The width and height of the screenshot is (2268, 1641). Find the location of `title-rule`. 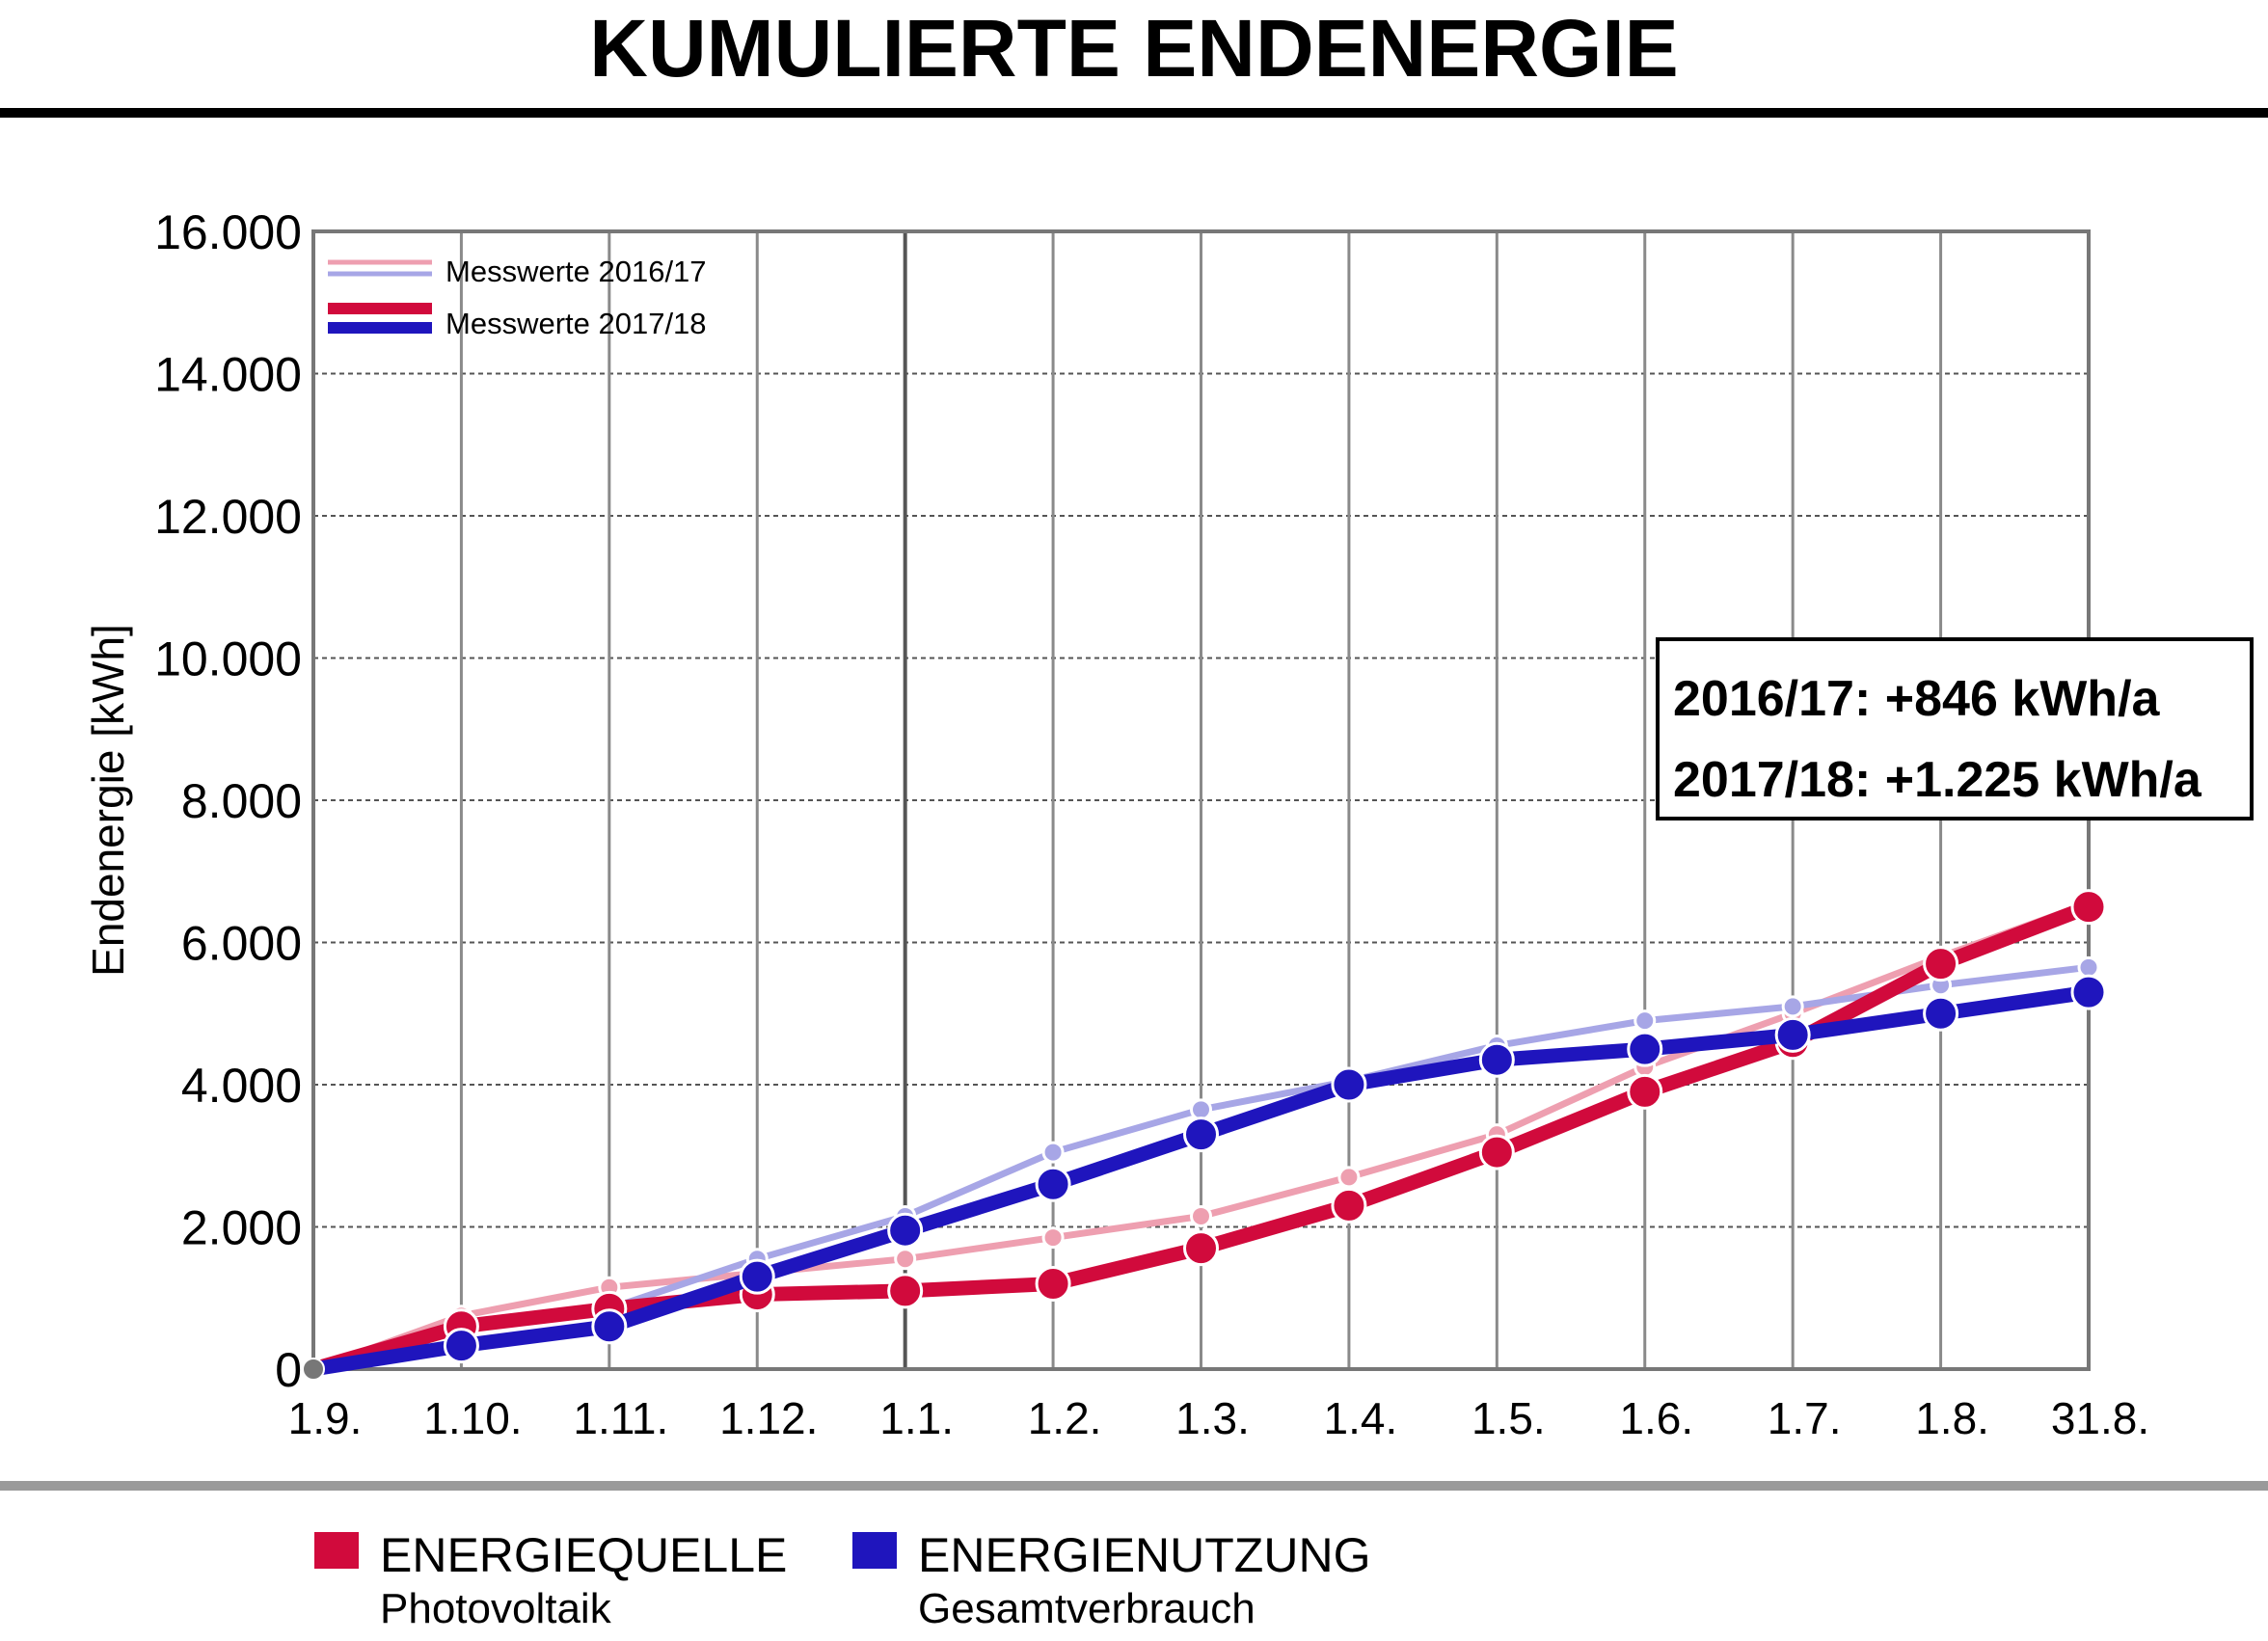

title-rule is located at coordinates (1134, 113).